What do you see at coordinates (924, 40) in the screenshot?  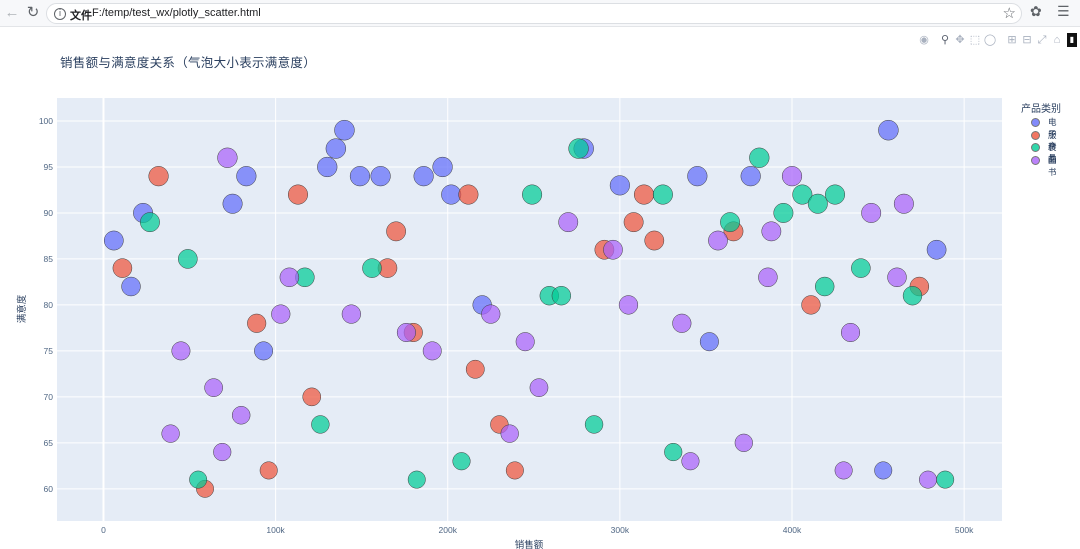 I see `camera-icon: ◉` at bounding box center [924, 40].